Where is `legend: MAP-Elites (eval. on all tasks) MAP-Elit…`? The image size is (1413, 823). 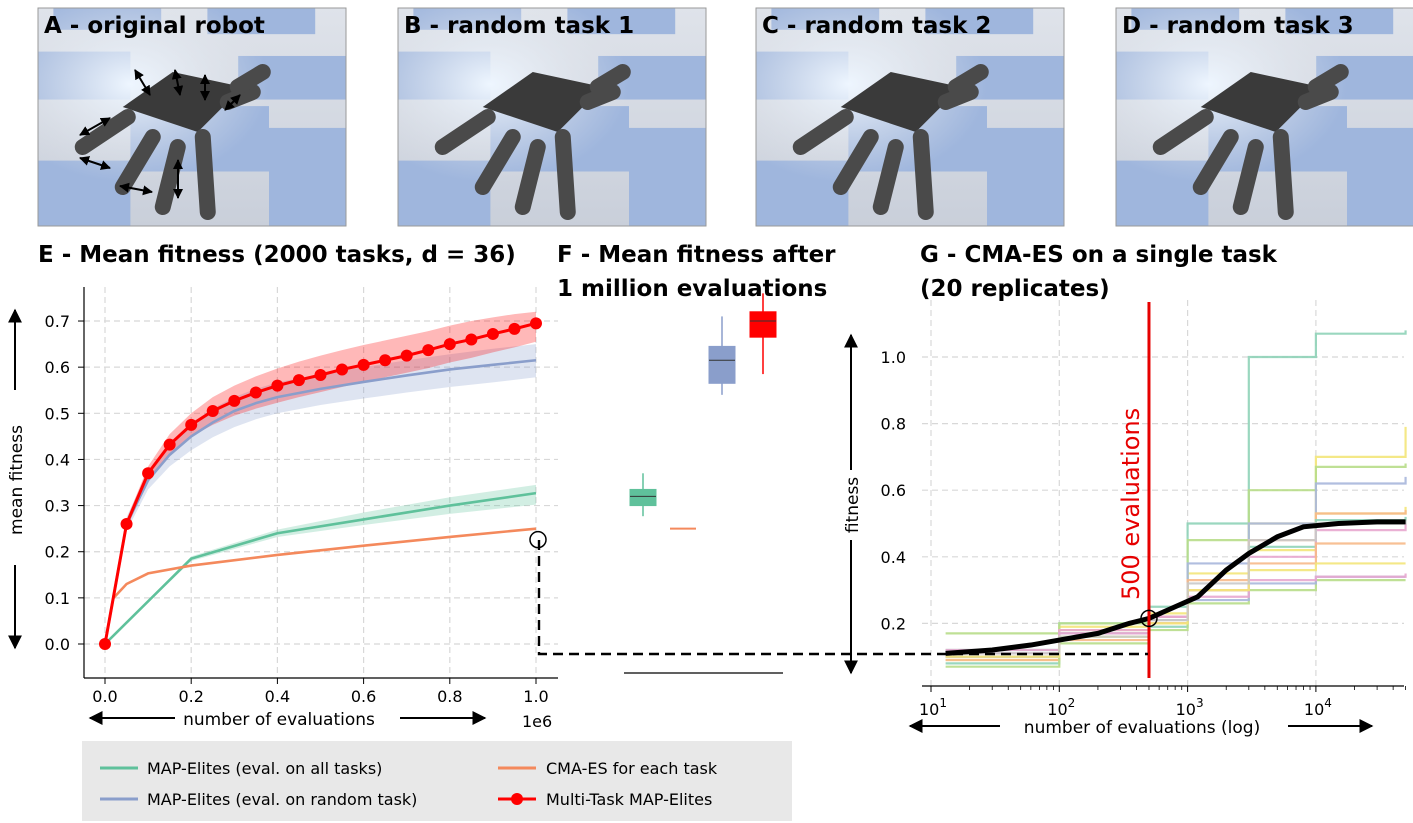
legend: MAP-Elites (eval. on all tasks) MAP-Elit… is located at coordinates (437, 781).